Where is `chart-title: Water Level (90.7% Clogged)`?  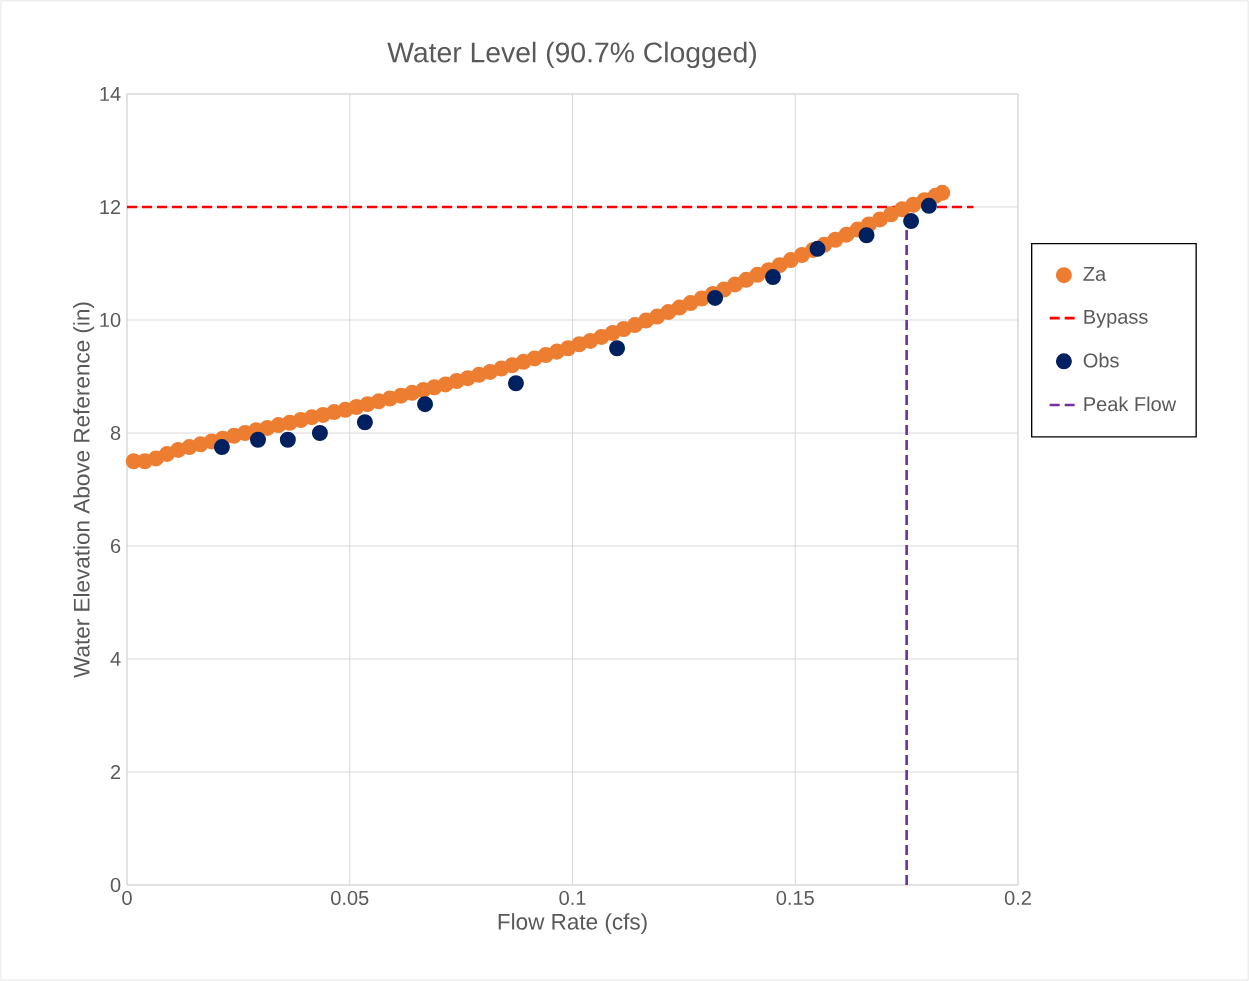 chart-title: Water Level (90.7% Clogged) is located at coordinates (571, 55).